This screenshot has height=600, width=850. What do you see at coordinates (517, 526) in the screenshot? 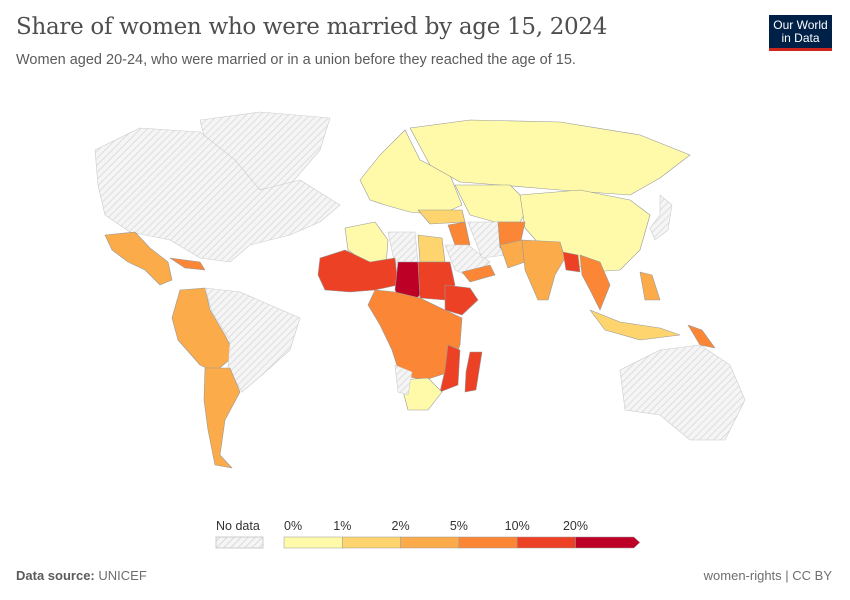
I see `legend-tick-label: 10%` at bounding box center [517, 526].